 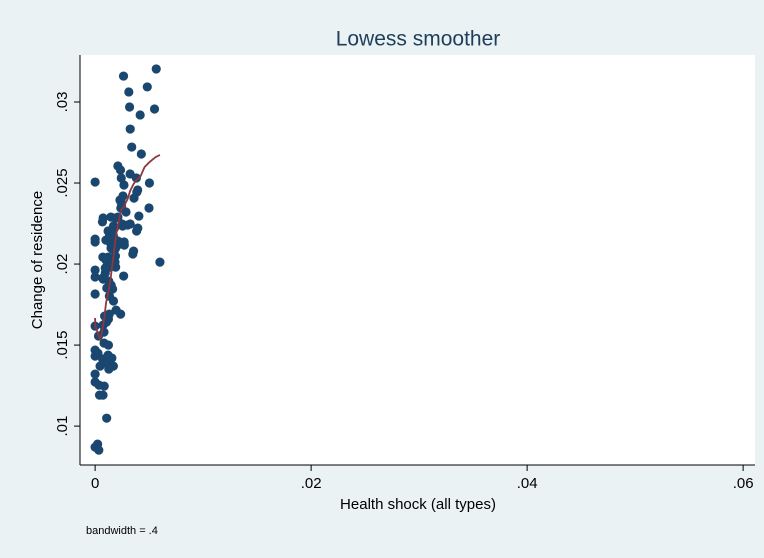 What do you see at coordinates (95, 483) in the screenshot?
I see `x-tick-label: 0` at bounding box center [95, 483].